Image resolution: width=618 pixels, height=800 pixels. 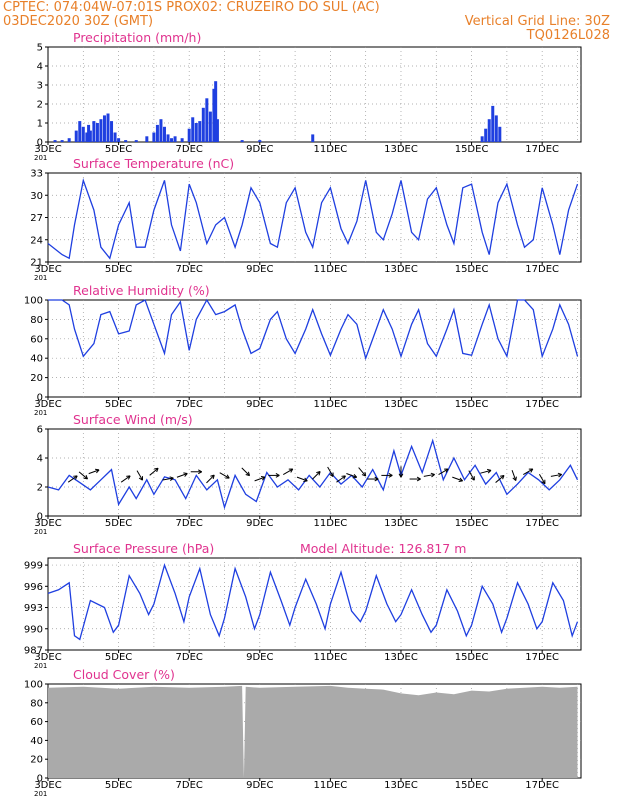 What do you see at coordinates (36, 263) in the screenshot?
I see `temperature-ytick-label: 21` at bounding box center [36, 263].